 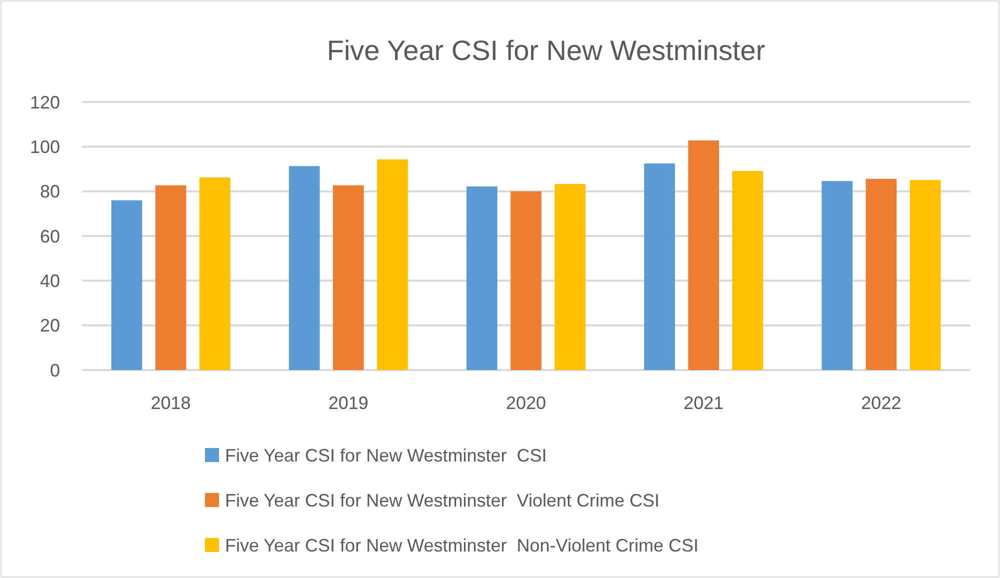 I want to click on y-tick-label: 0, so click(x=55, y=370).